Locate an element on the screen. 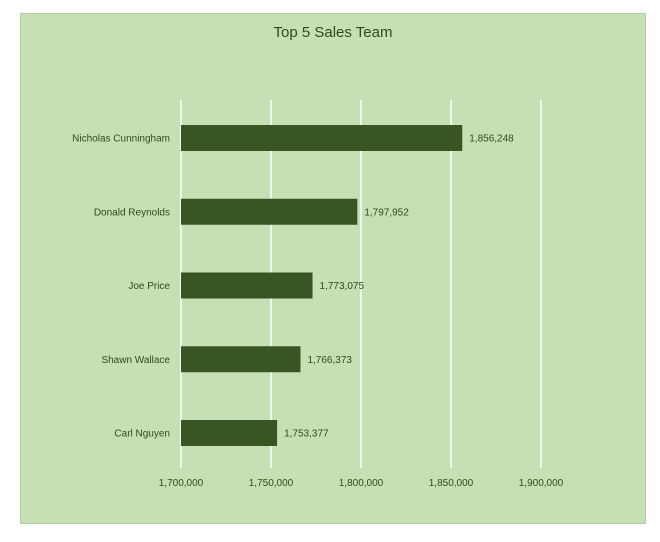 Image resolution: width=660 pixels, height=542 pixels. category-label: Shawn Wallace is located at coordinates (135, 360).